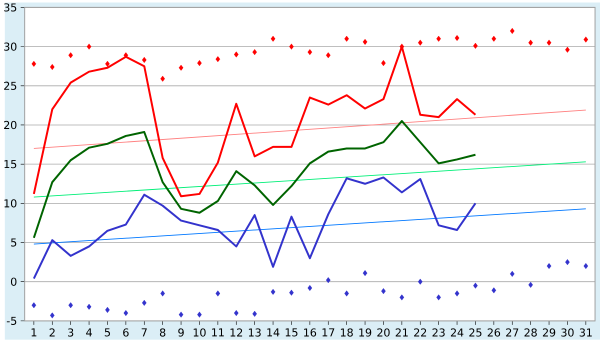 This screenshot has width=600, height=340. What do you see at coordinates (13, 282) in the screenshot?
I see `y-tick-label: 0` at bounding box center [13, 282].